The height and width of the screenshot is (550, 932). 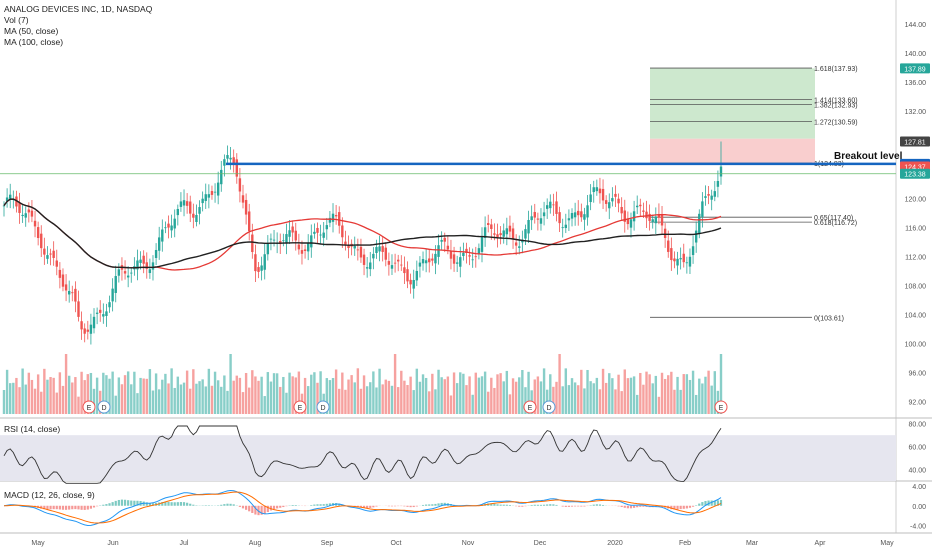 I want to click on y-tick-label-5: 112.00, so click(x=915, y=257).